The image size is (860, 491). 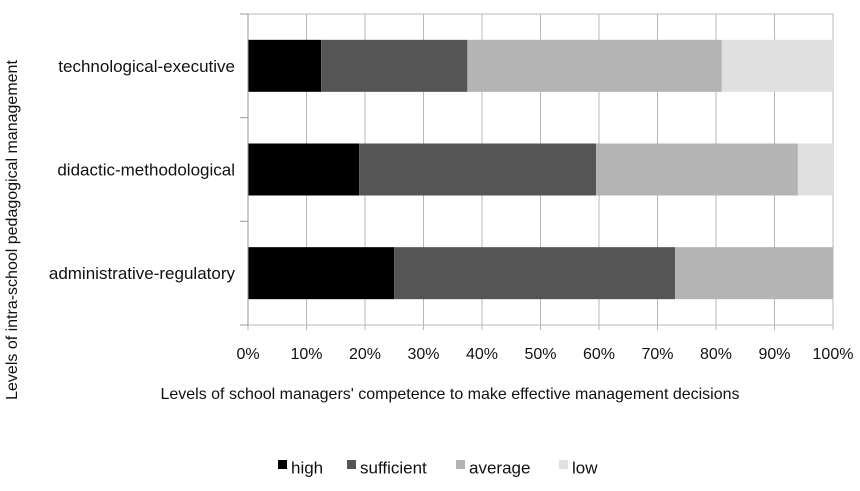 What do you see at coordinates (499, 467) in the screenshot?
I see `legend-label: average` at bounding box center [499, 467].